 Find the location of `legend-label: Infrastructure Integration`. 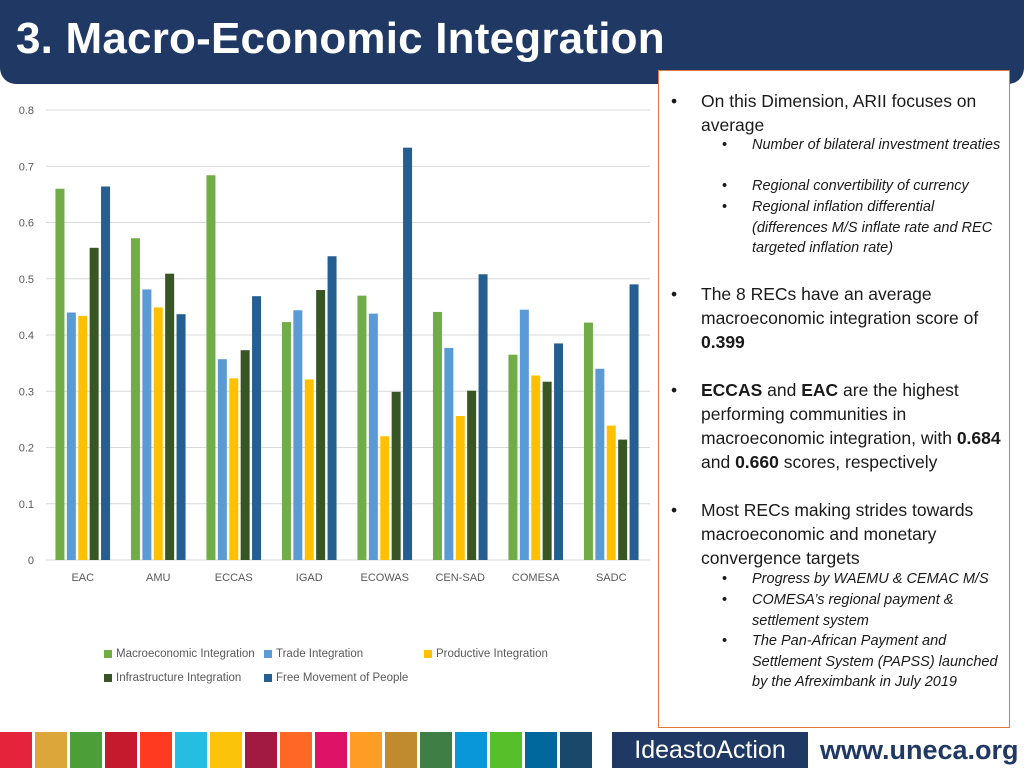

legend-label: Infrastructure Integration is located at coordinates (179, 678).